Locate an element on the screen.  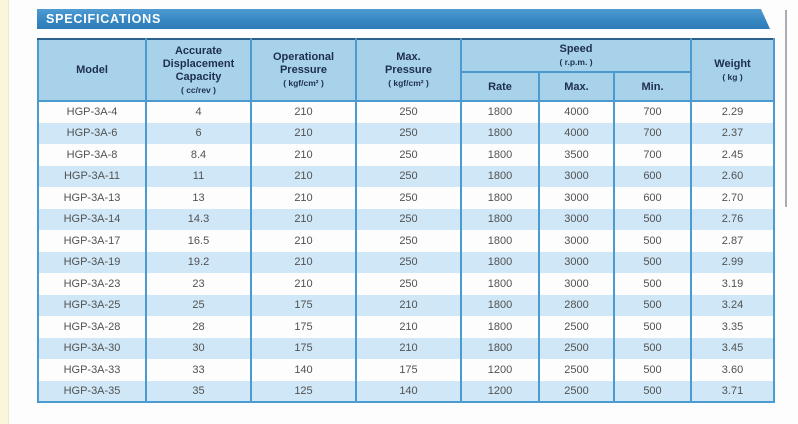
col-header-speed-title: Speed is located at coordinates (576, 49).